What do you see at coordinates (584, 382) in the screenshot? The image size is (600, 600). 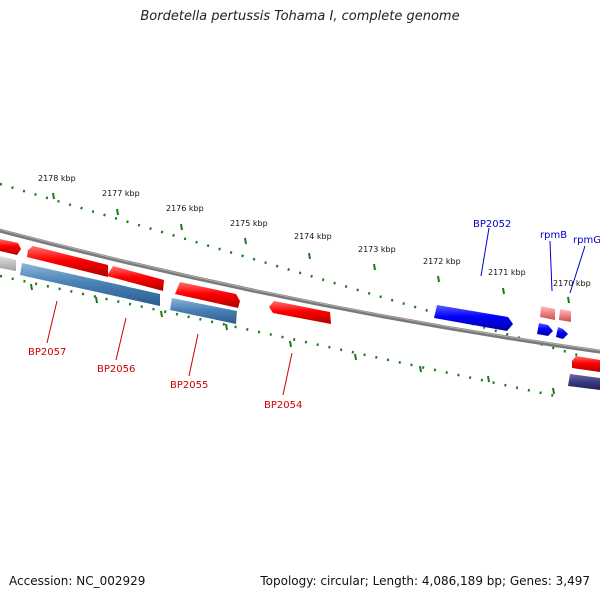 I see `gene-navy-edge` at bounding box center [584, 382].